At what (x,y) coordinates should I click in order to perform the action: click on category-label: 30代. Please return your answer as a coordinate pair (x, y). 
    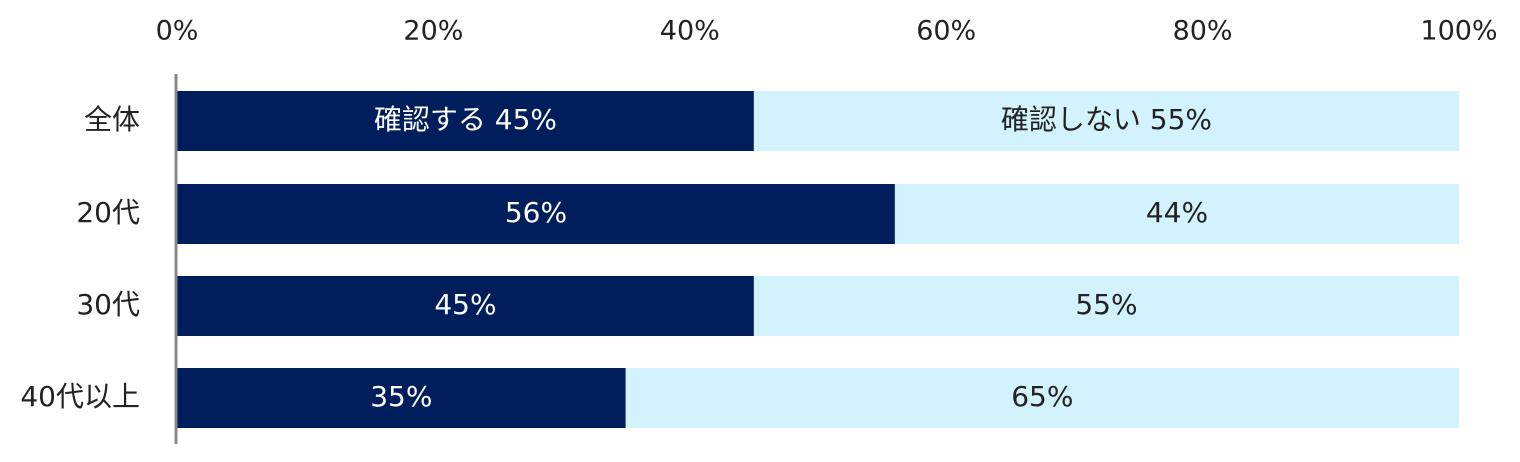
    Looking at the image, I should click on (108, 304).